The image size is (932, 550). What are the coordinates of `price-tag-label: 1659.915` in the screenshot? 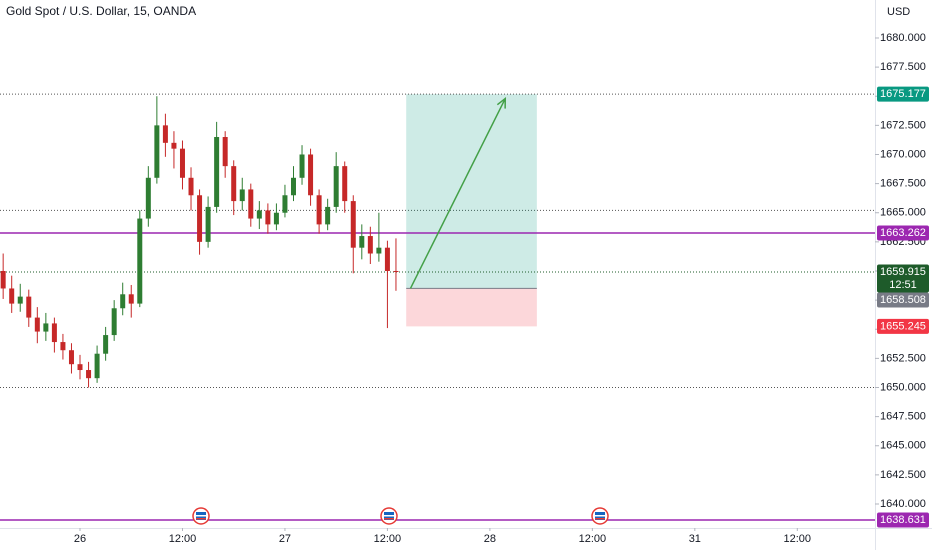 It's located at (903, 272).